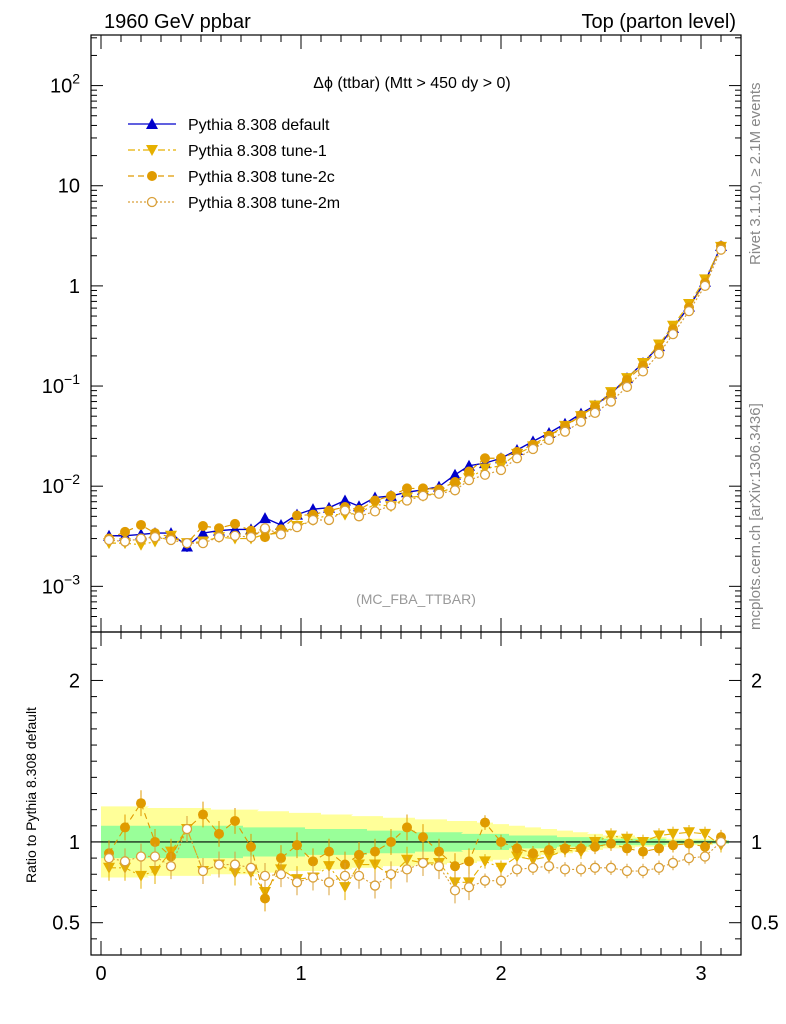 This screenshot has height=1024, width=786. Describe the element at coordinates (257, 151) in the screenshot. I see `legend-label: Pythia 8.308 tune-1` at that location.